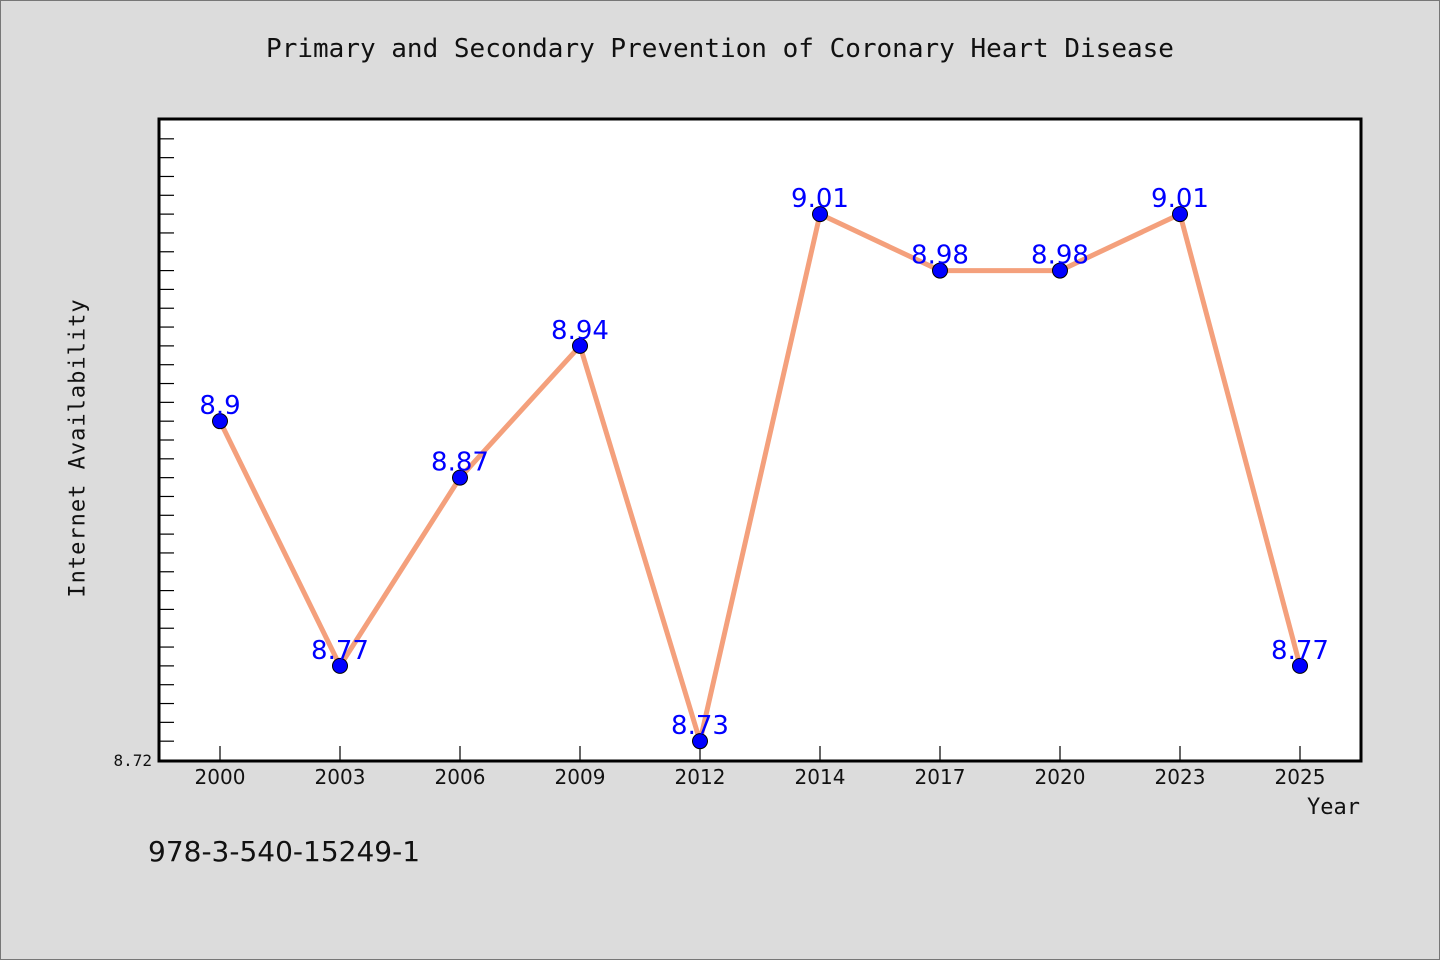 The image size is (1440, 960). What do you see at coordinates (580, 331) in the screenshot?
I see `data-label: 8.94` at bounding box center [580, 331].